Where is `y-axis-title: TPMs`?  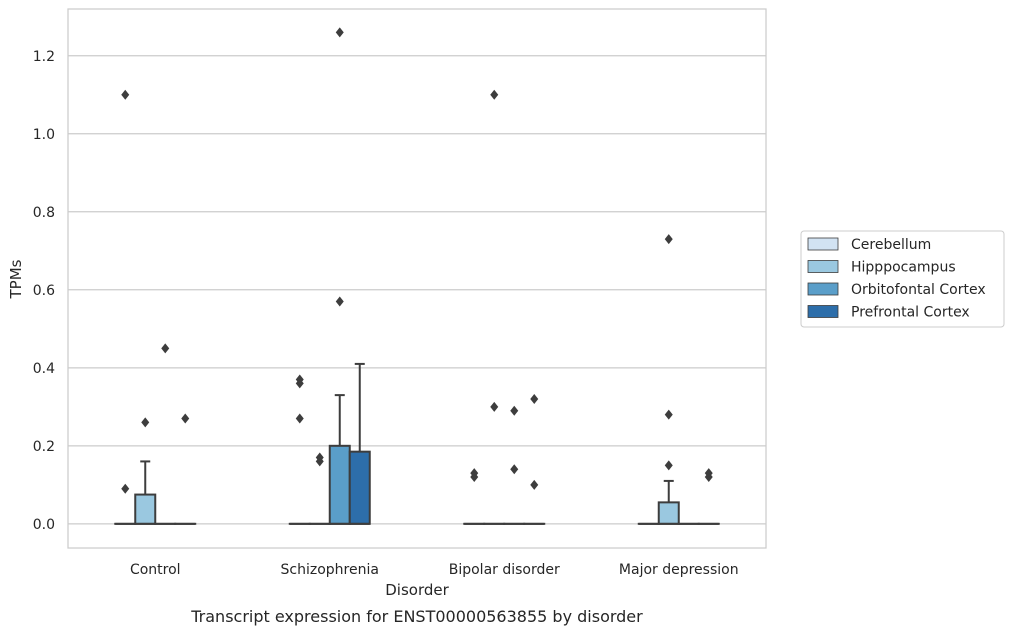 y-axis-title: TPMs is located at coordinates (16, 279).